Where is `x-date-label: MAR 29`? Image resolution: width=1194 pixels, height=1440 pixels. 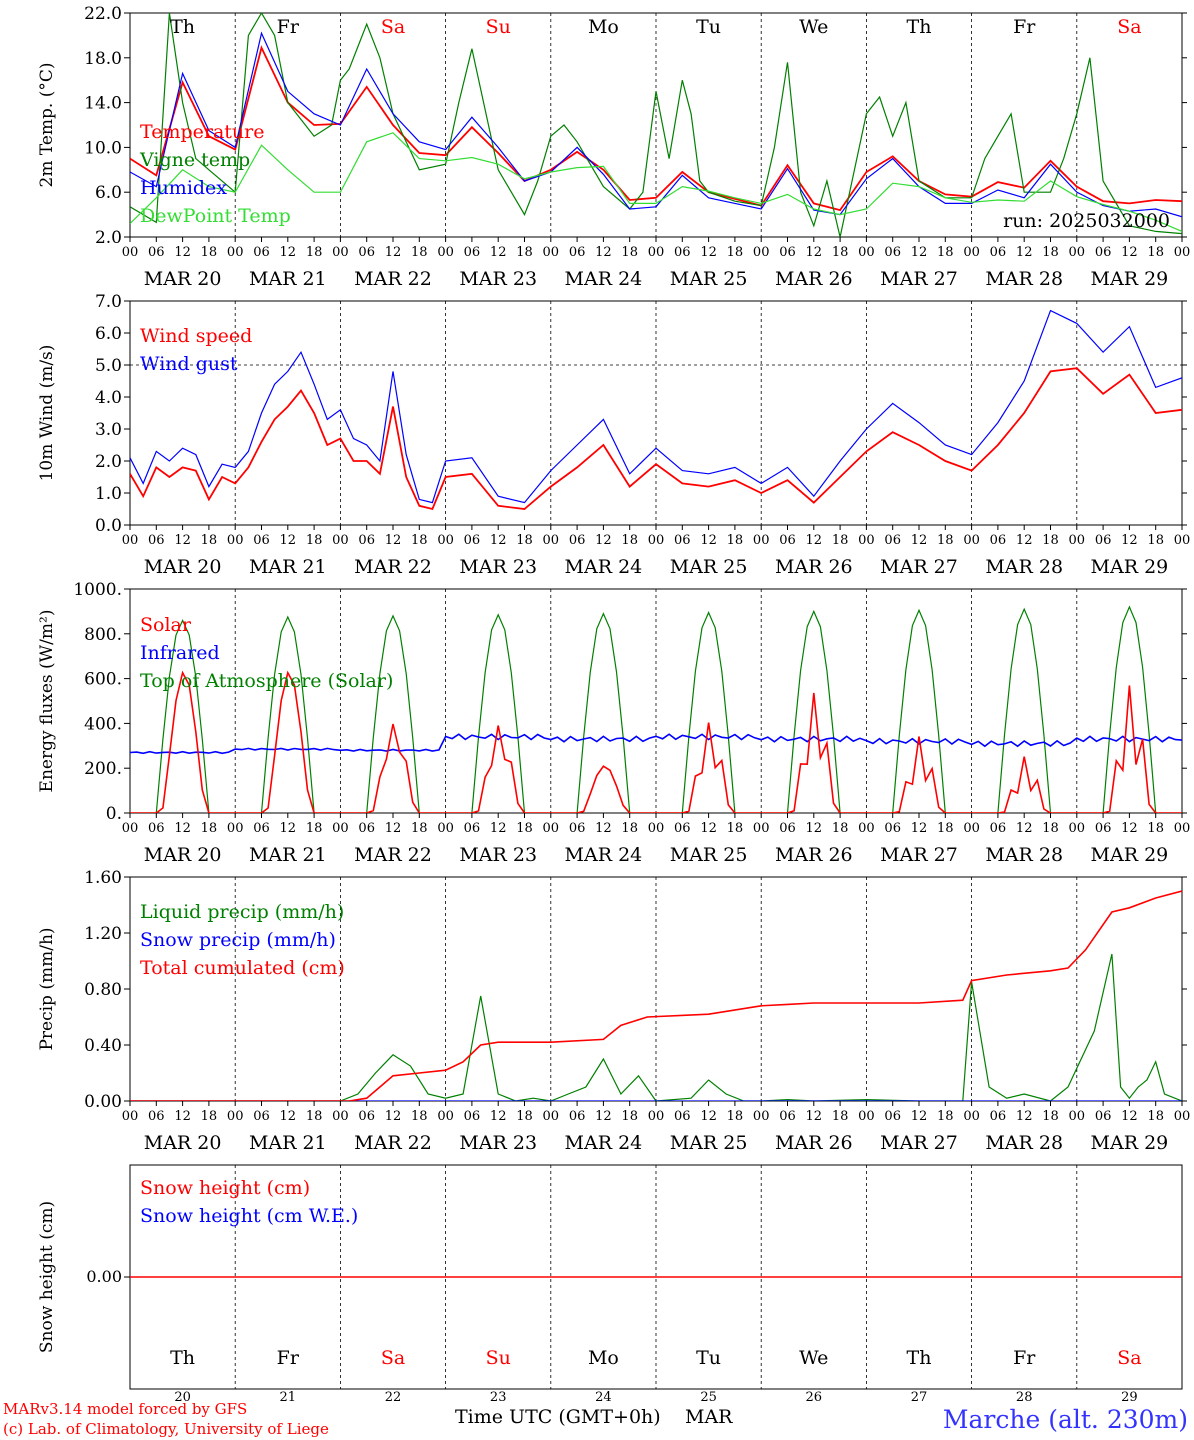
x-date-label: MAR 29 is located at coordinates (1130, 1143).